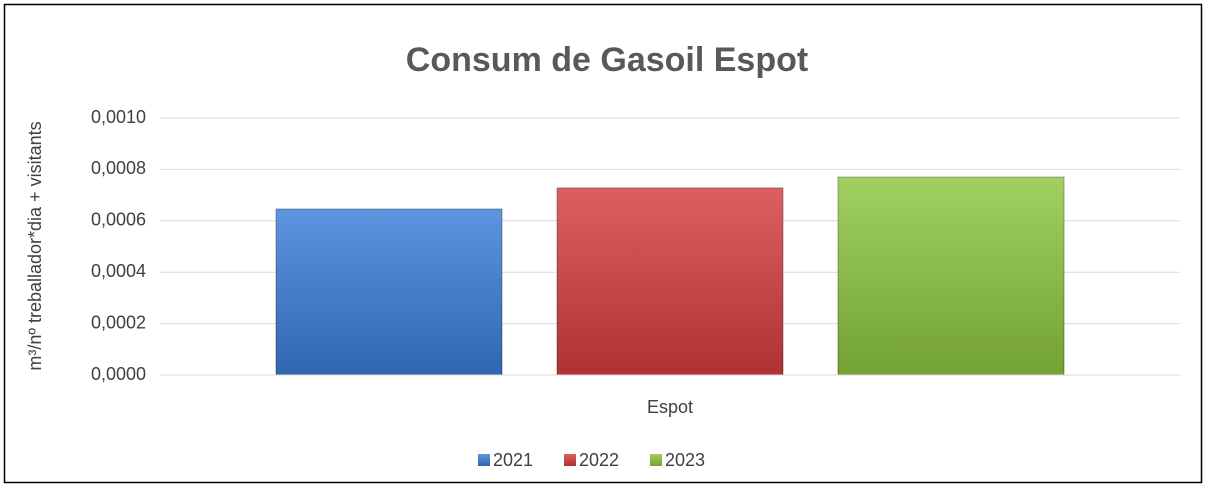 The image size is (1206, 492). What do you see at coordinates (118, 117) in the screenshot?
I see `y-tick-label: 0,0010` at bounding box center [118, 117].